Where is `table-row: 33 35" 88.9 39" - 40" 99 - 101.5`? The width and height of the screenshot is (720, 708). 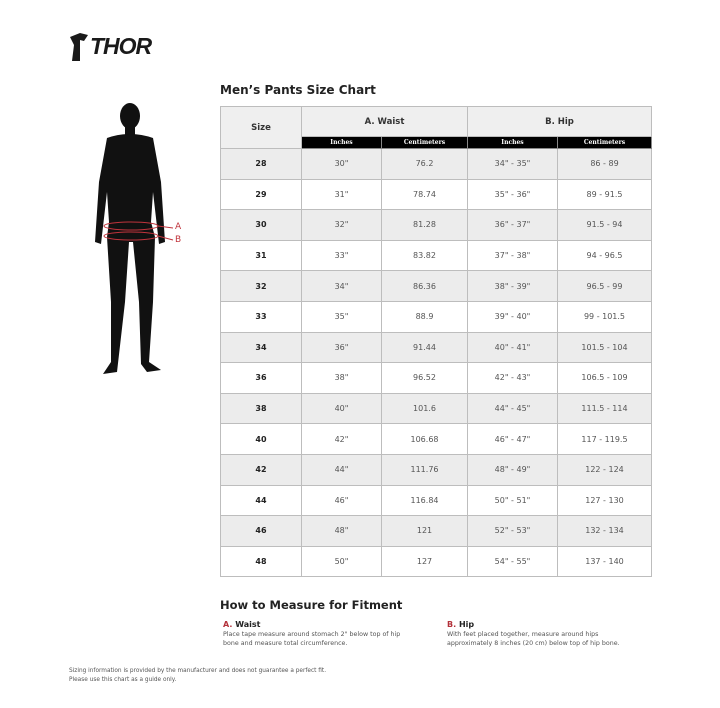 table-row: 33 35" 88.9 39" - 40" 99 - 101.5 is located at coordinates (436, 316).